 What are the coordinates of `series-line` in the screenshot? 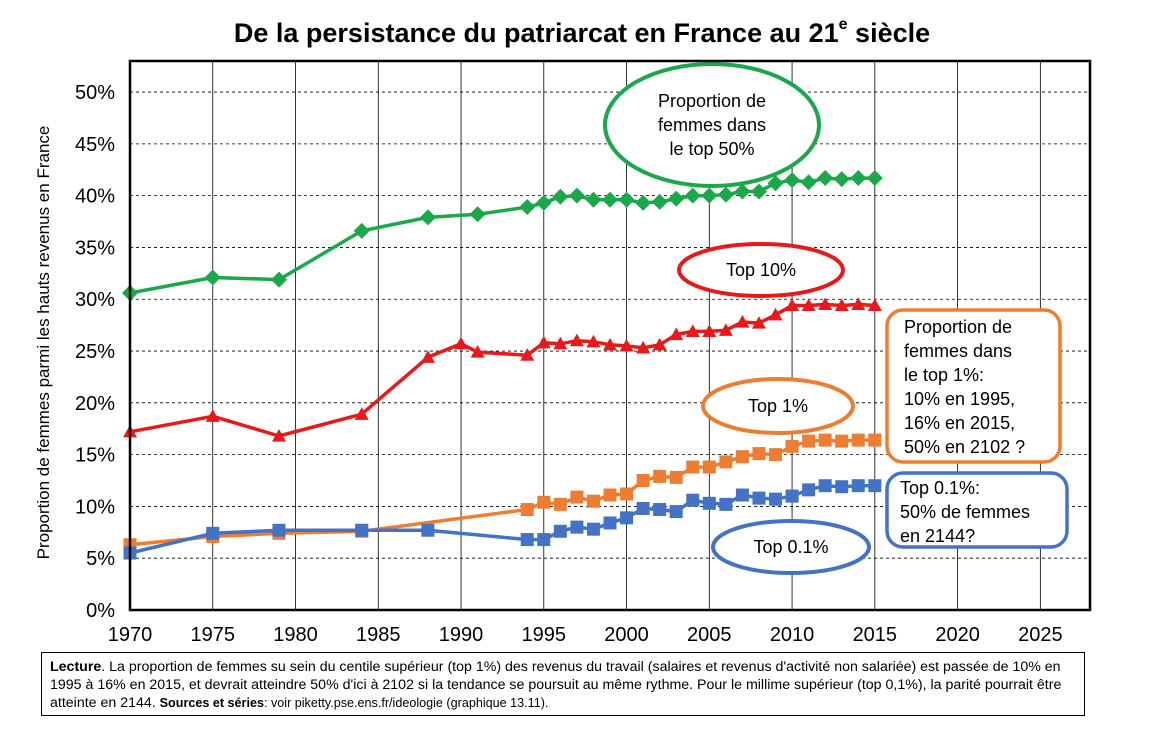 It's located at (502, 235).